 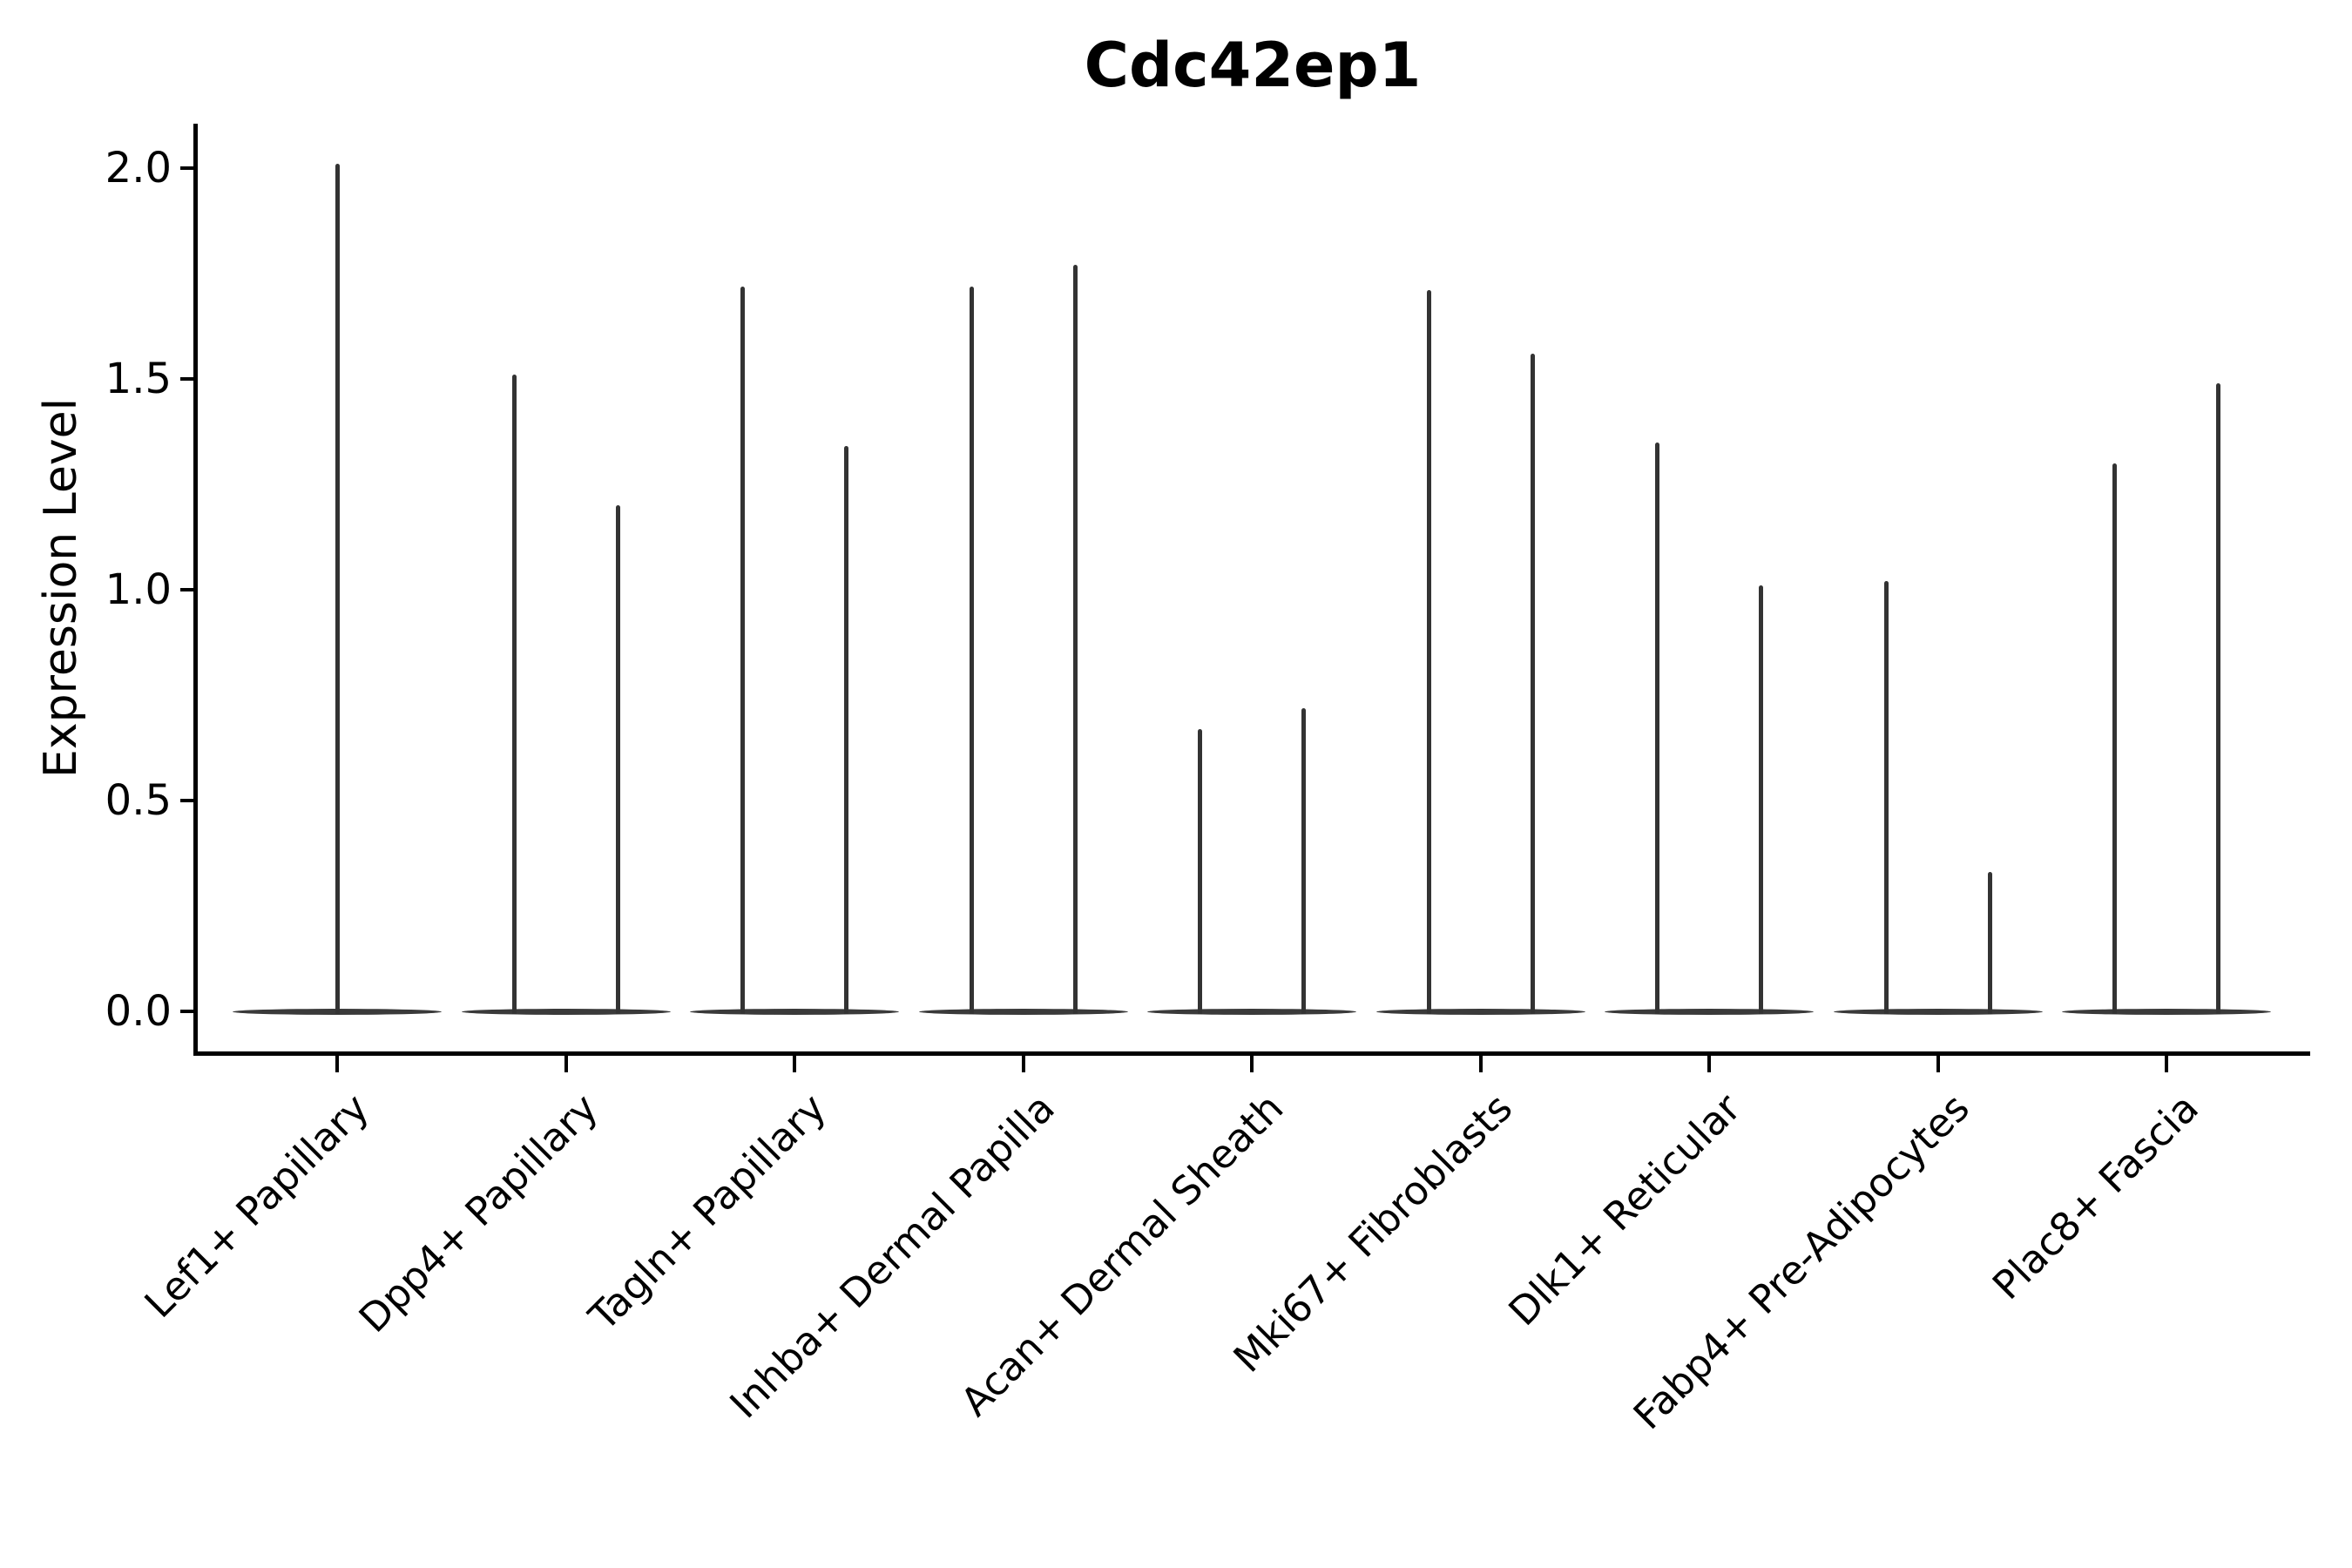 What do you see at coordinates (1253, 66) in the screenshot?
I see `chart-title: Cdc42ep1` at bounding box center [1253, 66].